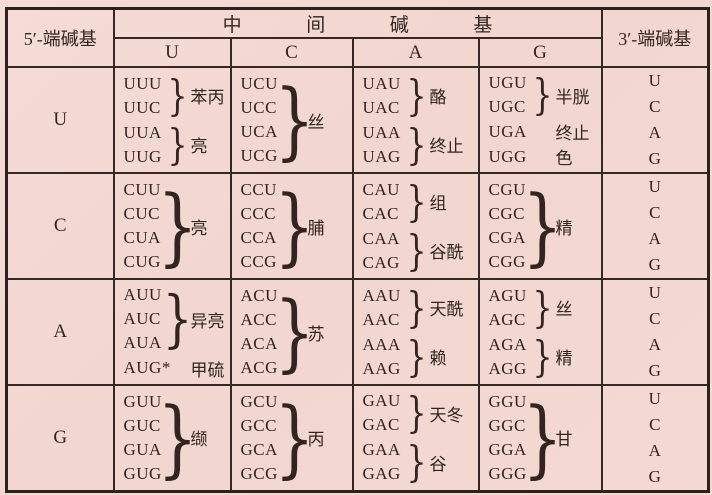 The height and width of the screenshot is (495, 712). I want to click on codon: CUU, so click(142, 189).